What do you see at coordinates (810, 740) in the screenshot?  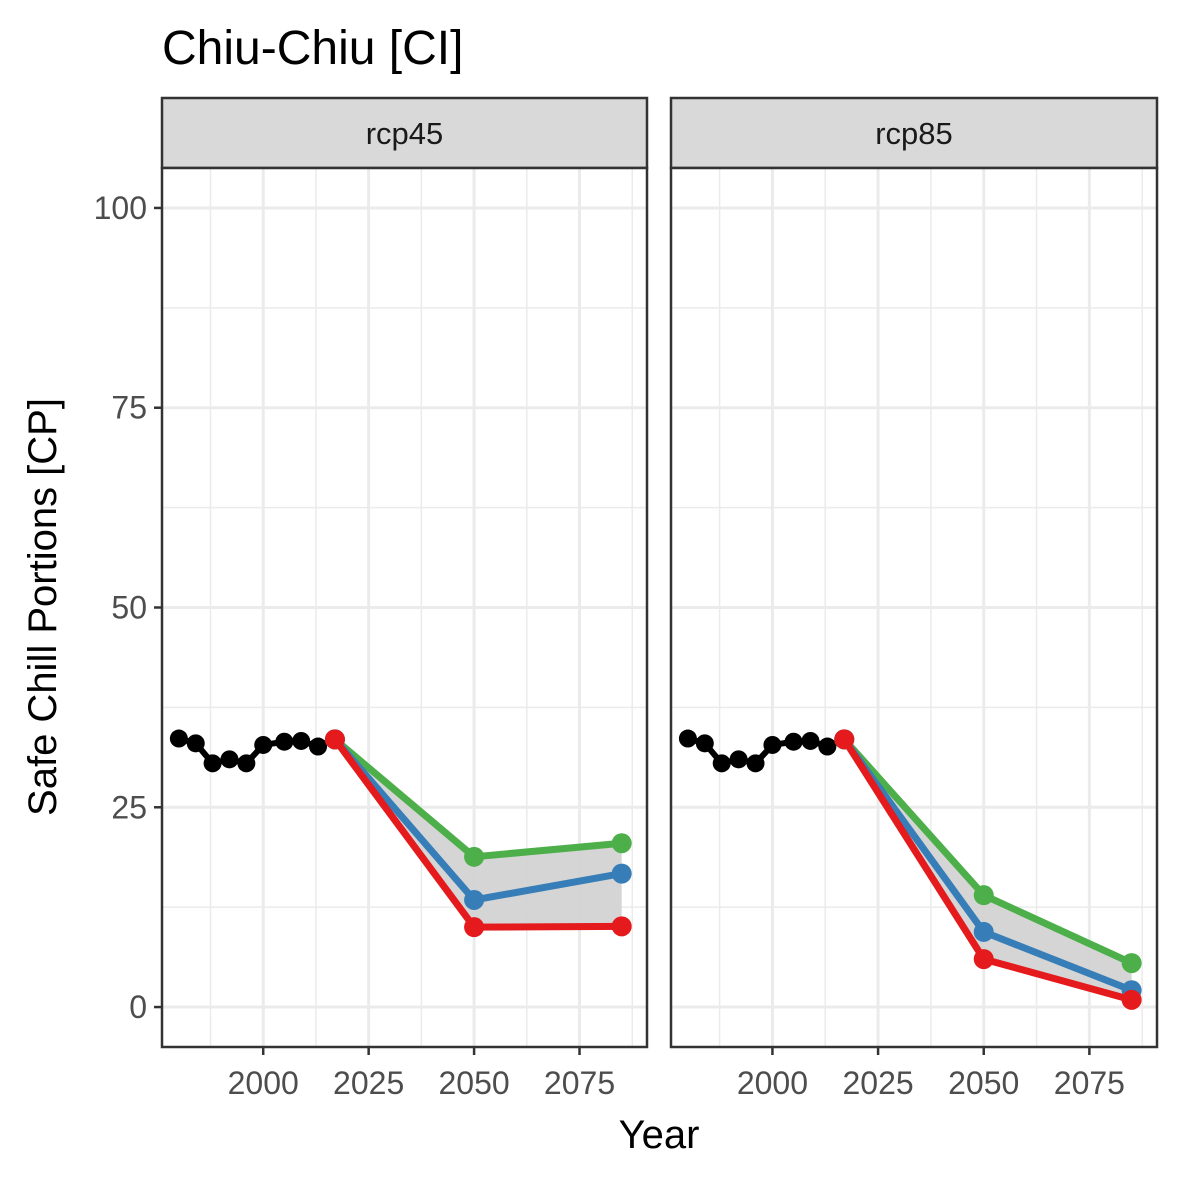 I see `historic-point-rcp85-2009` at bounding box center [810, 740].